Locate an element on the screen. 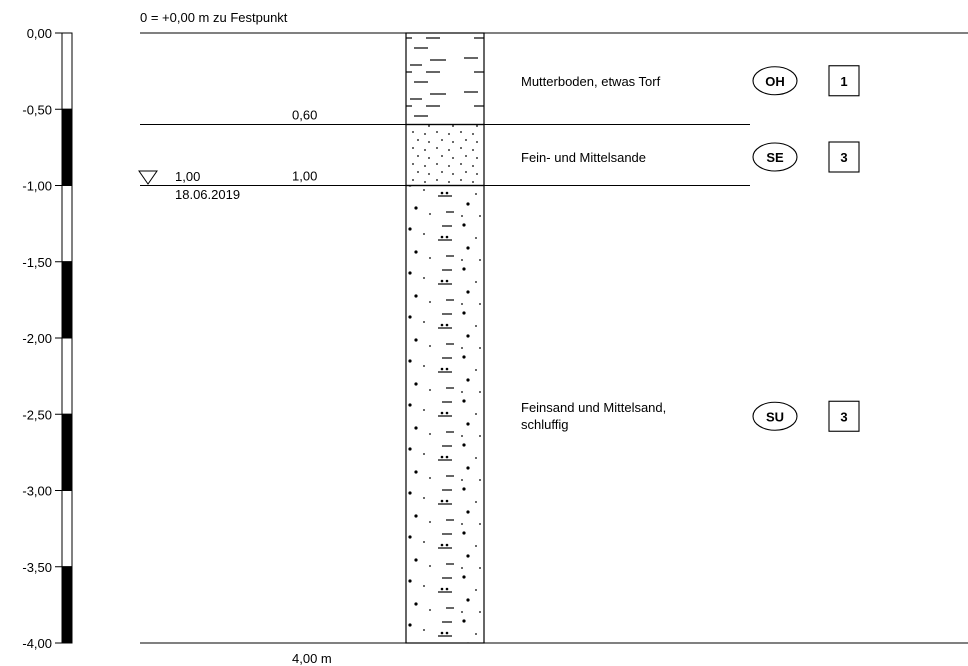 Image resolution: width=968 pixels, height=666 pixels. boundary-depth-label: 4,00 m is located at coordinates (312, 658).